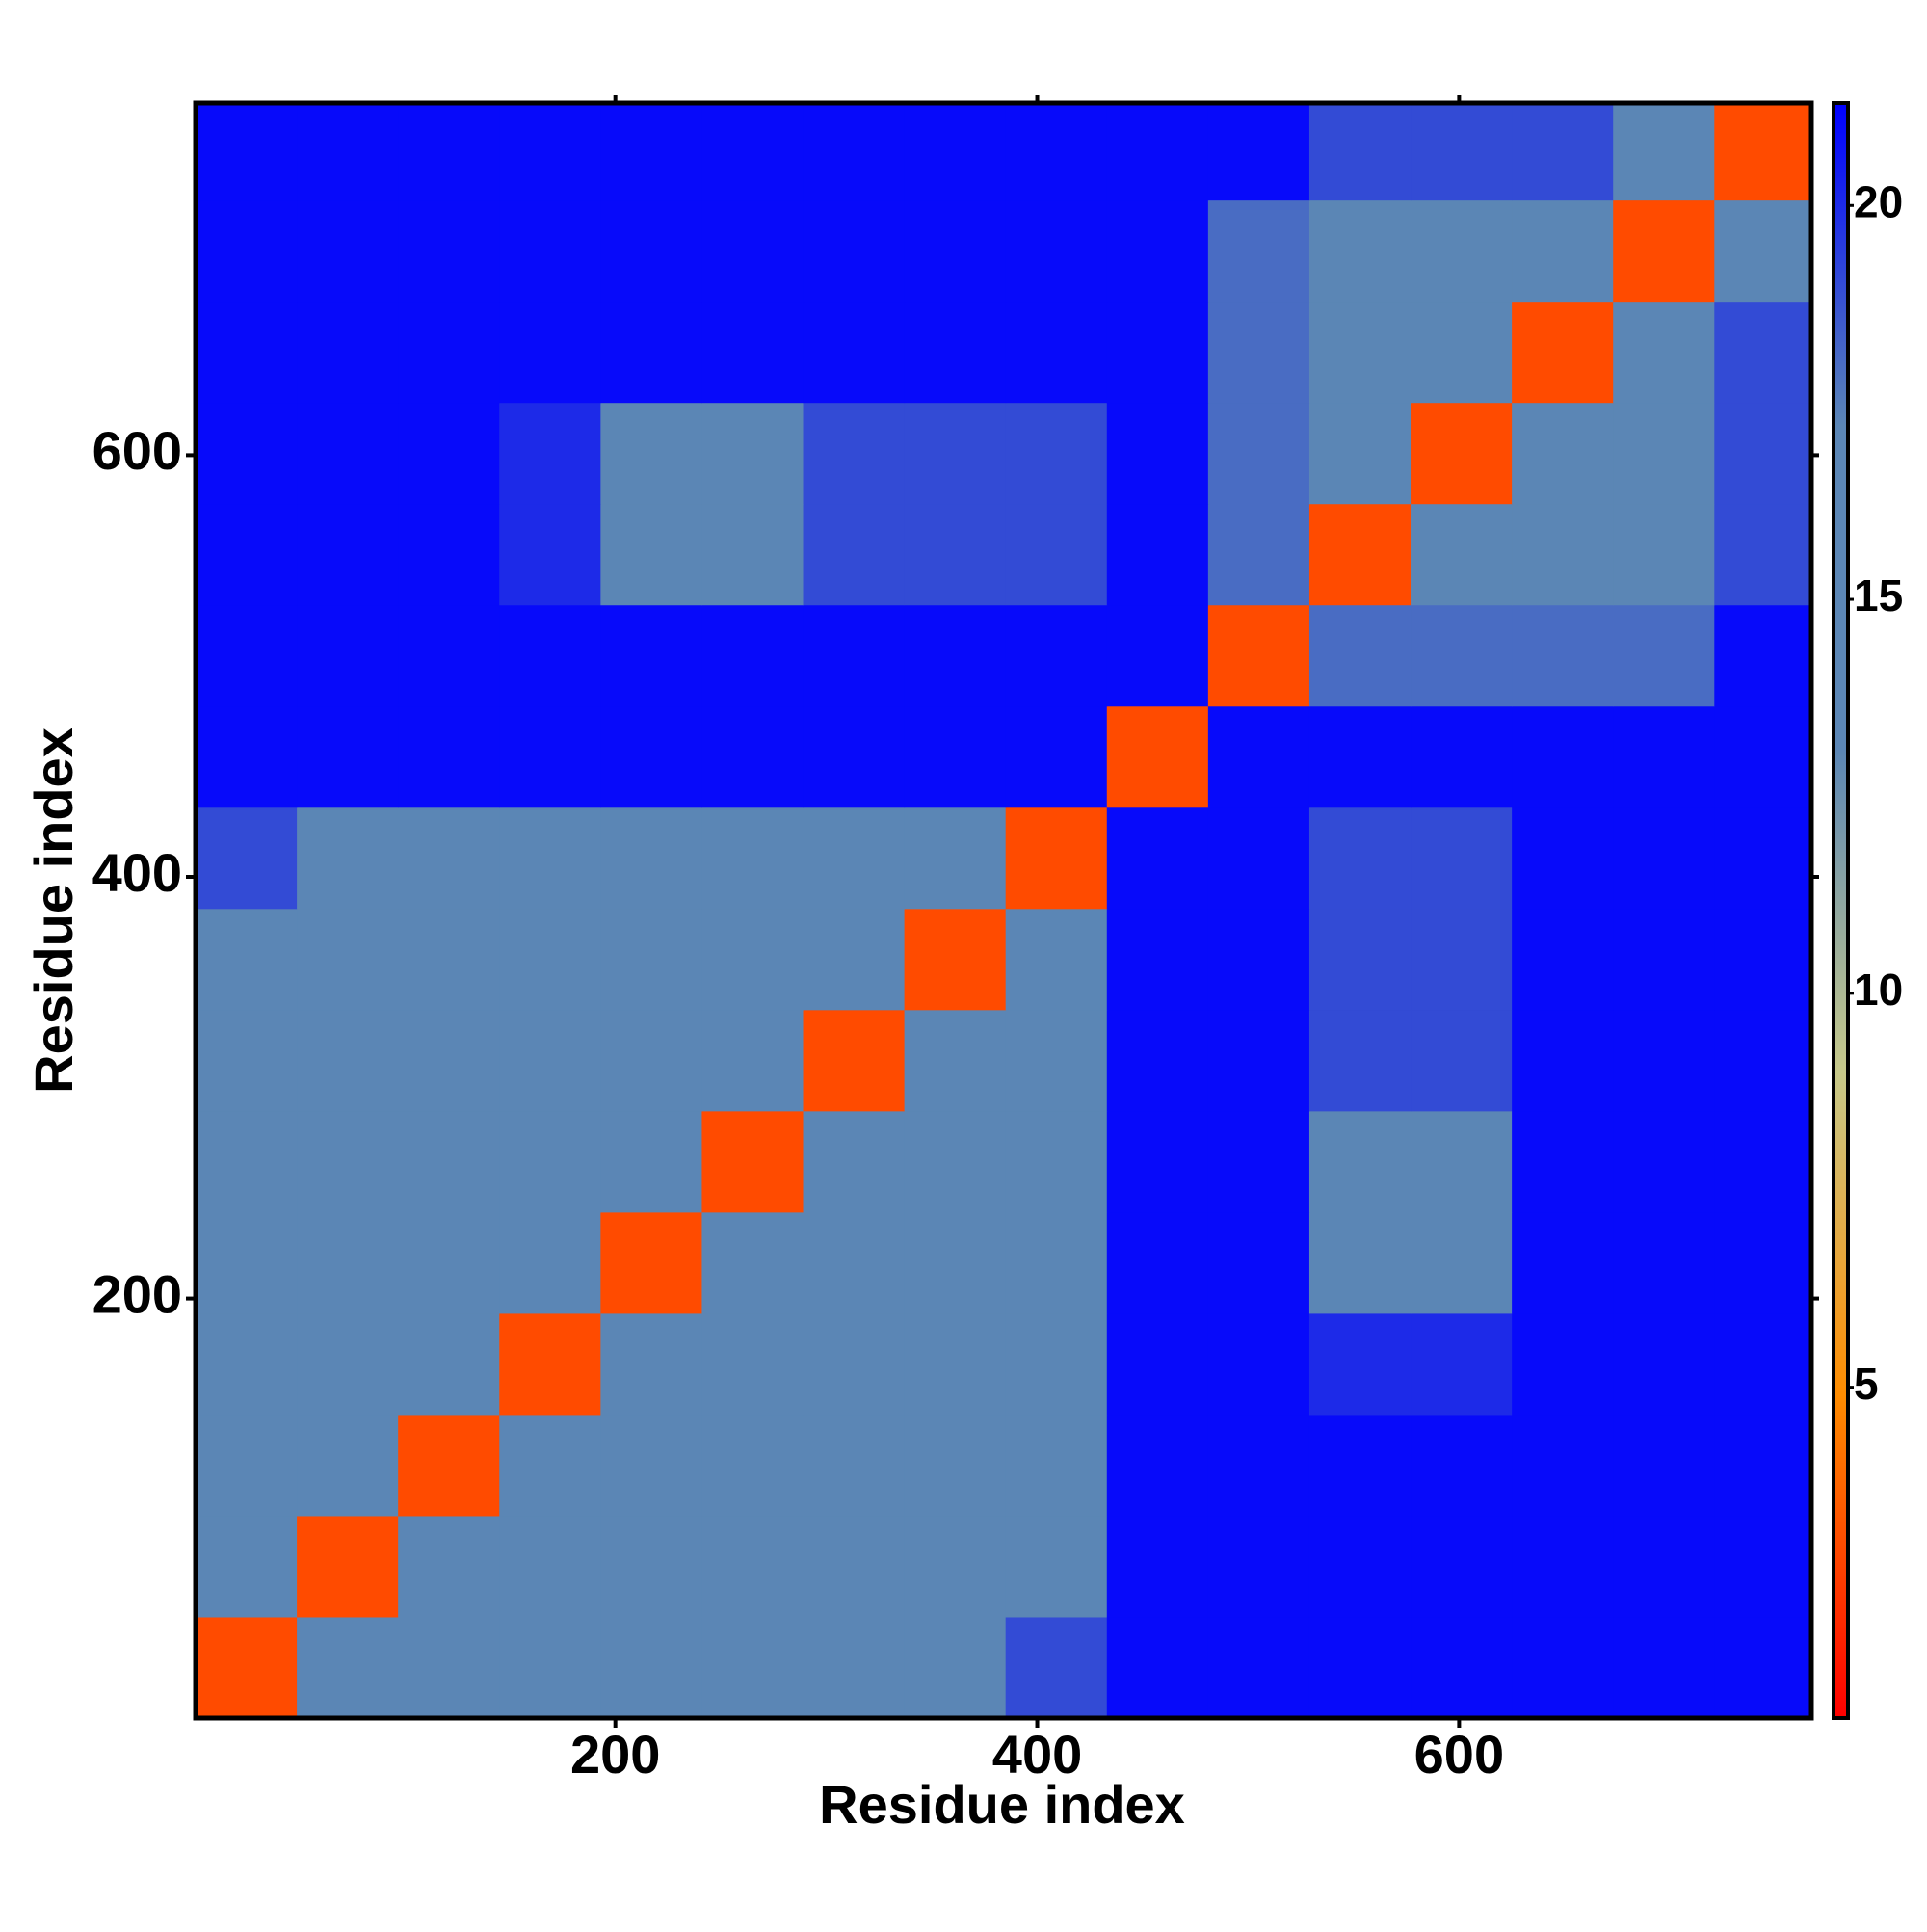  I want to click on colorbar-tick-label: 15, so click(1878, 595).